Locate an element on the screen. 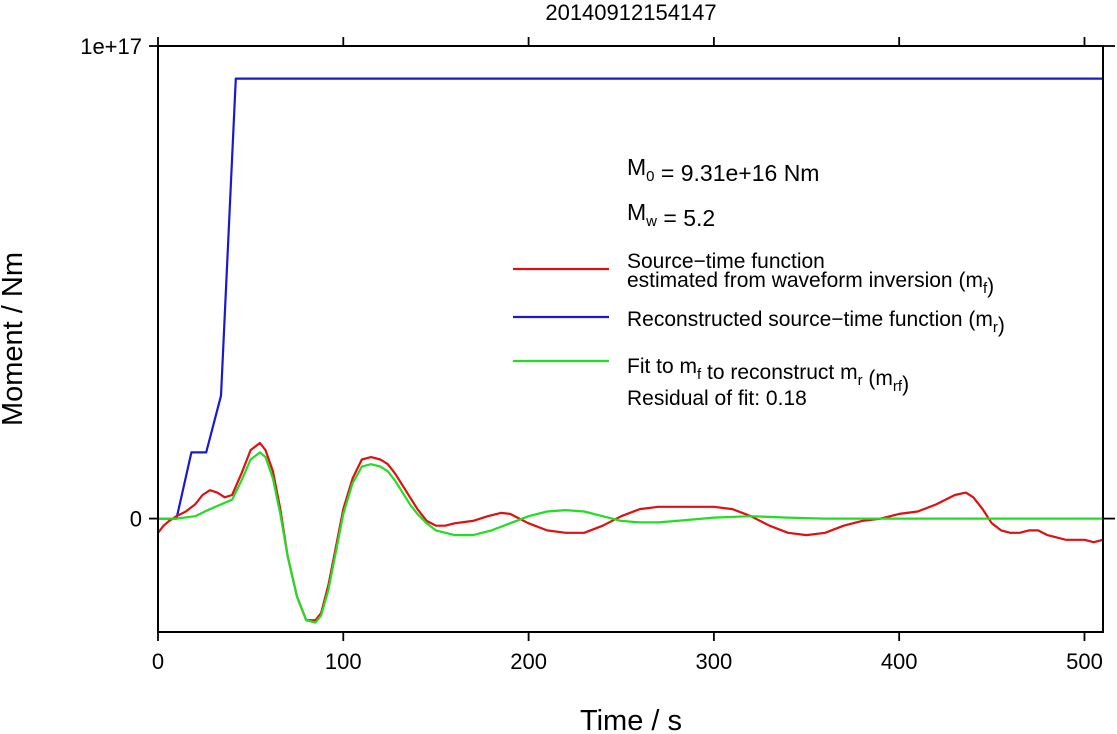 Image resolution: width=1117 pixels, height=734 pixels. x-tick-label: 0 is located at coordinates (158, 661).